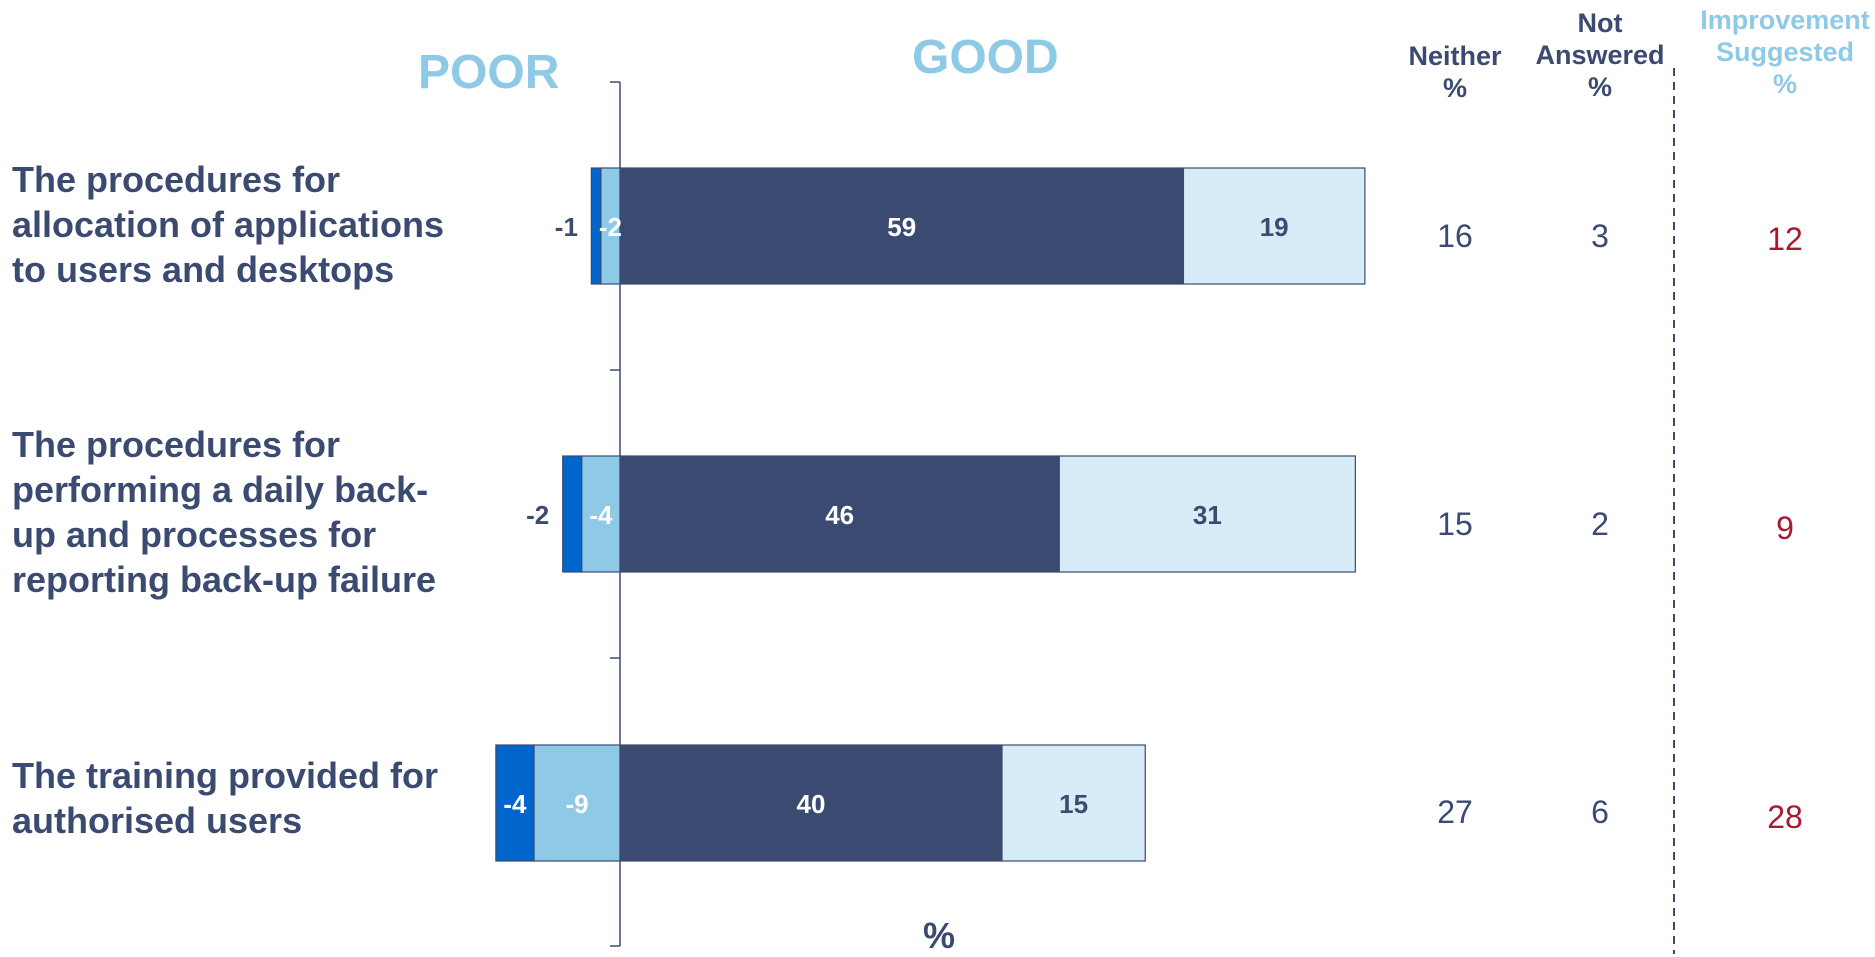  I want to click on data-label-very-poor-1: -1, so click(566, 227).